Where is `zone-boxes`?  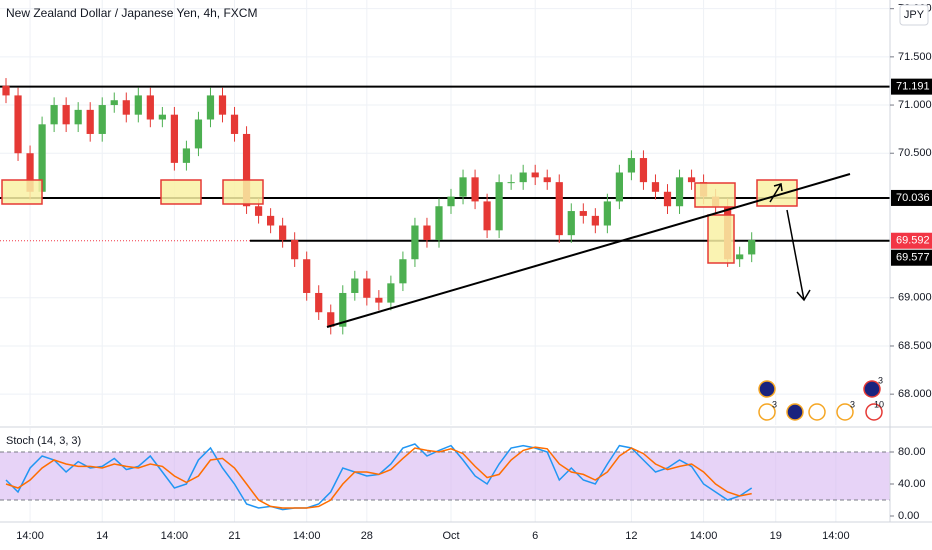 zone-boxes is located at coordinates (399, 221).